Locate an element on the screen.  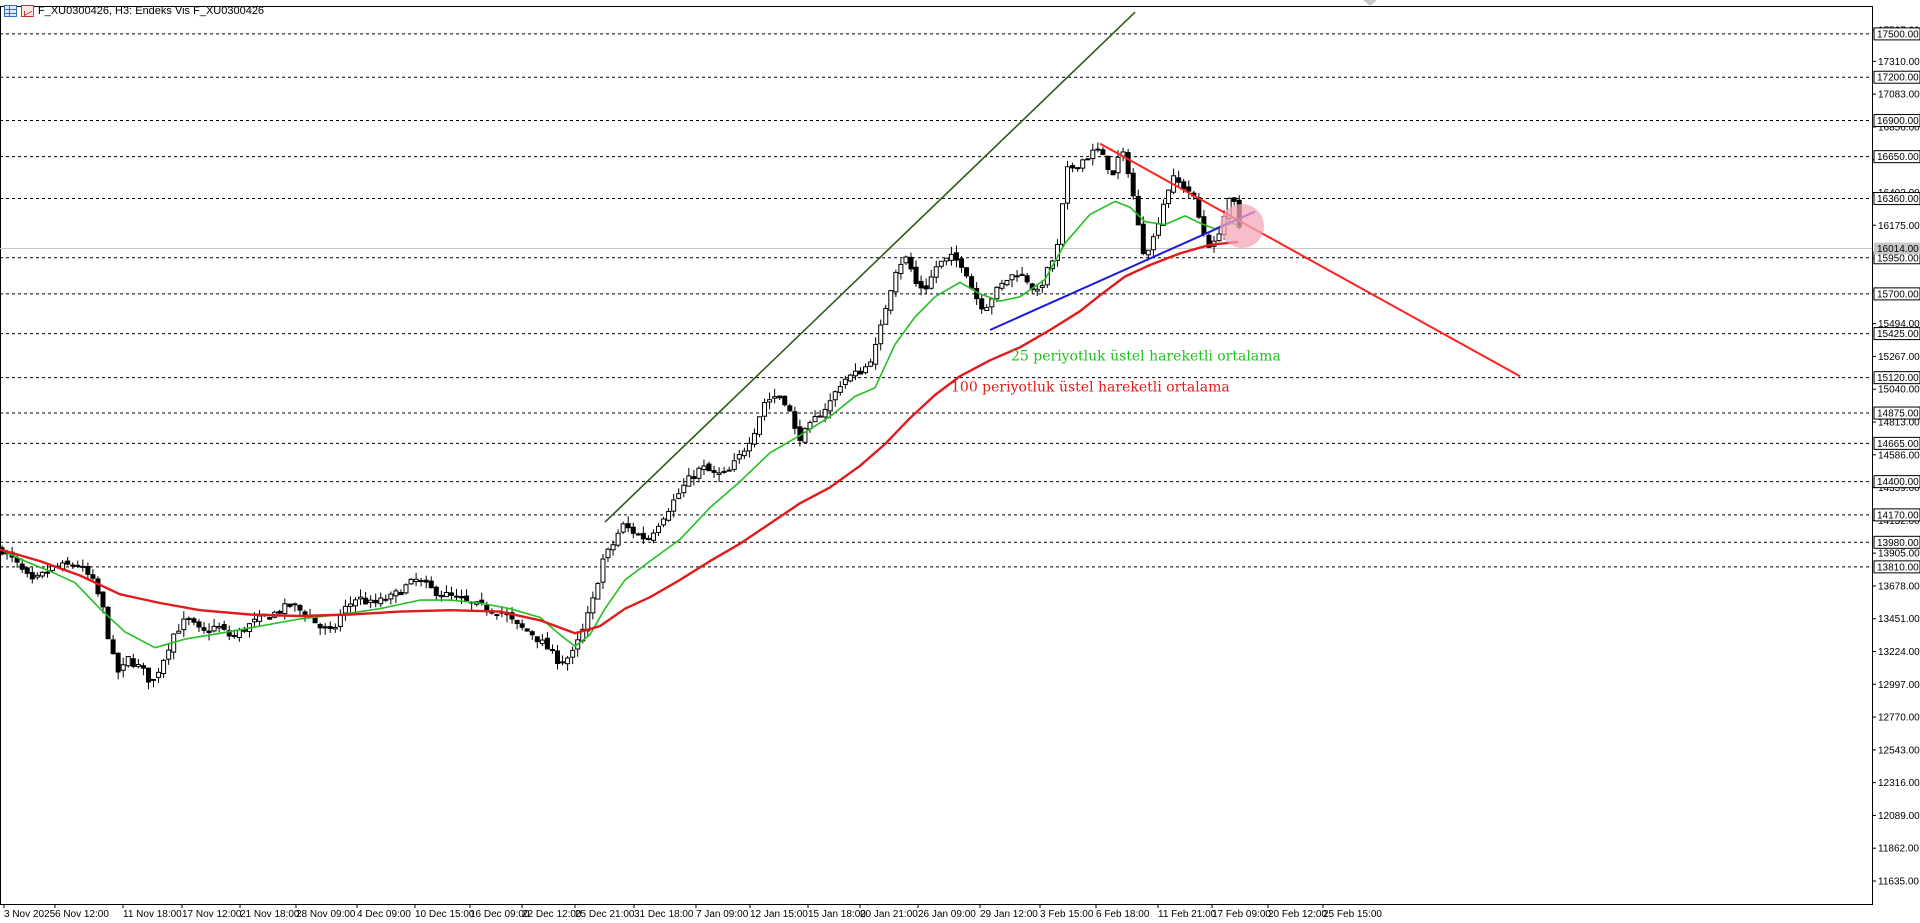
price-axis-label: 13451.00 is located at coordinates (1899, 619).